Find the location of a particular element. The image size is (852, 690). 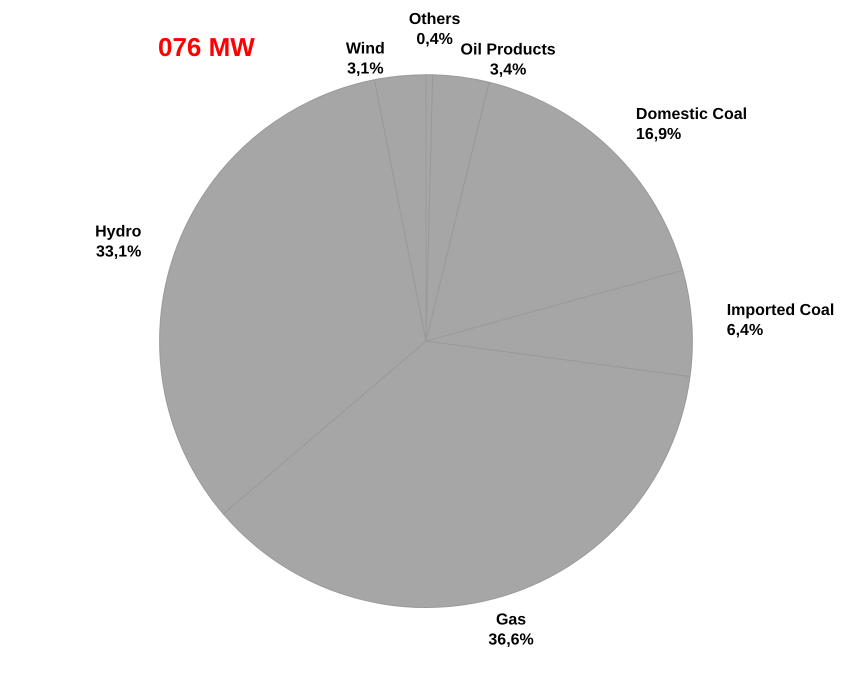

data-label: 6,4% is located at coordinates (745, 331).